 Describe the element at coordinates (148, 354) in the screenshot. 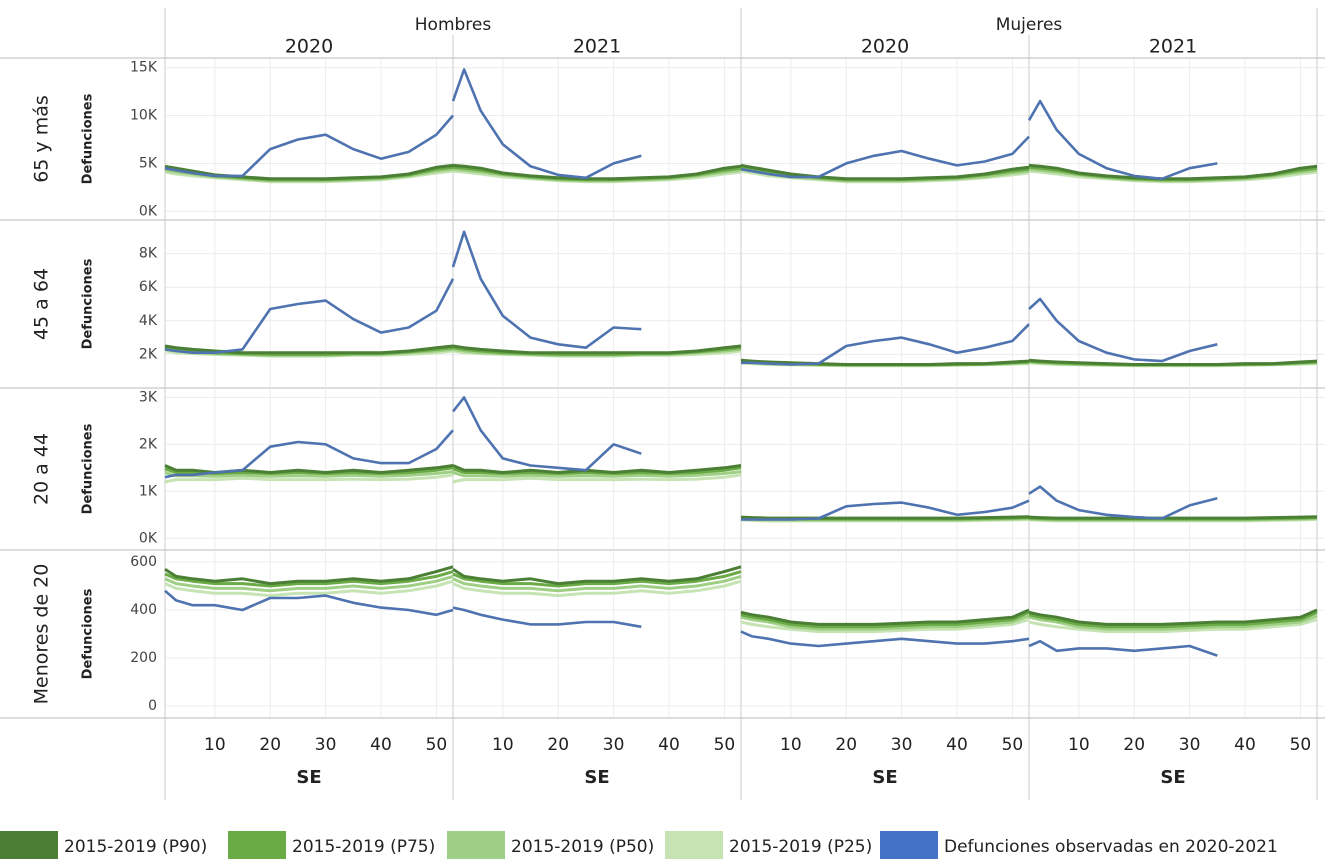

I see `y-tick-label: 2K` at that location.